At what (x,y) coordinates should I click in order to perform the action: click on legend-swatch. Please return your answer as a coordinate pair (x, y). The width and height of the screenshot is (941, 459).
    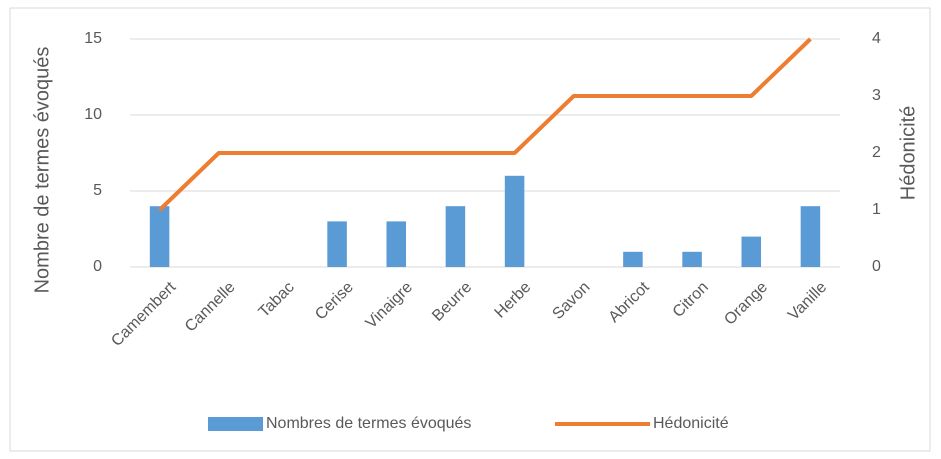
    Looking at the image, I should click on (235, 424).